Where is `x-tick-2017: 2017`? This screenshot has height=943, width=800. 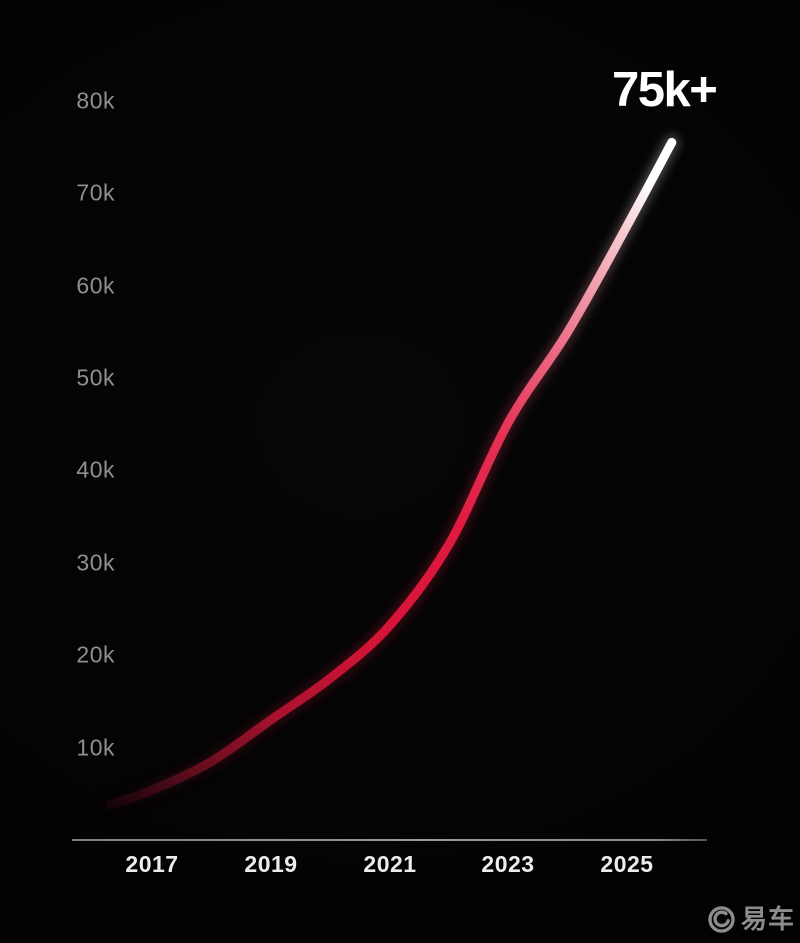 x-tick-2017: 2017 is located at coordinates (152, 864).